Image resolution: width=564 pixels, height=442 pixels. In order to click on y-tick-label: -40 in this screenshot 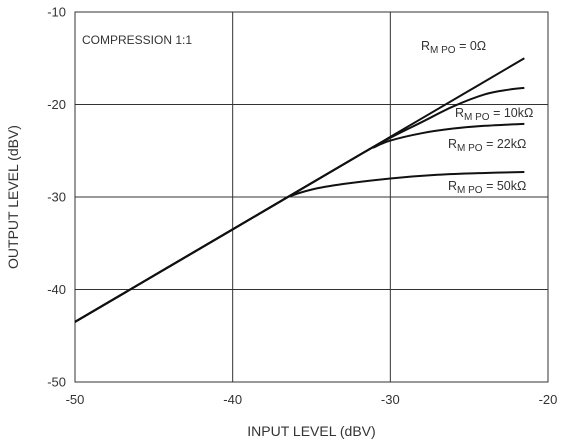, I will do `click(56, 289)`.